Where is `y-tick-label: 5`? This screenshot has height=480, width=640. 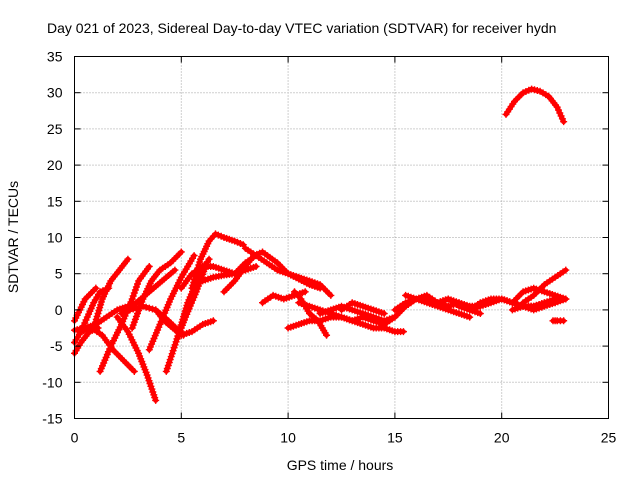
y-tick-label: 5 is located at coordinates (59, 274).